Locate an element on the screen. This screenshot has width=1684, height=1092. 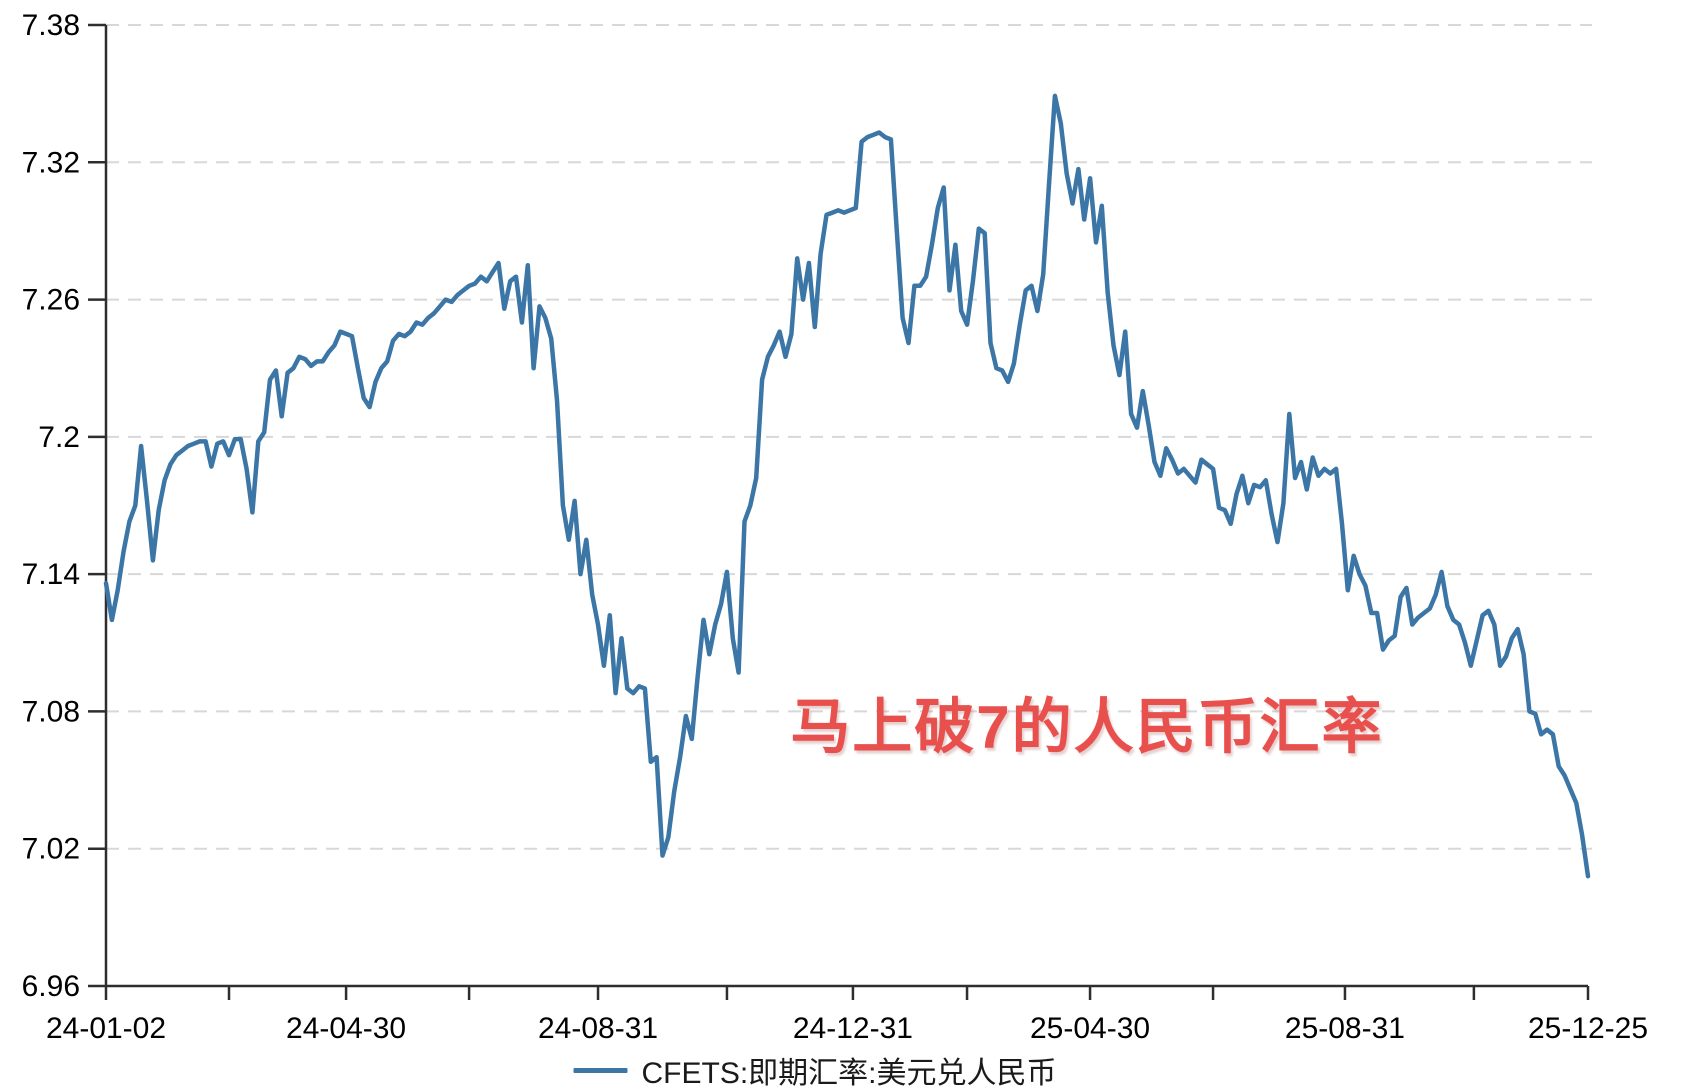
y-tick-label-7.2: 7.2 is located at coordinates (59, 437).